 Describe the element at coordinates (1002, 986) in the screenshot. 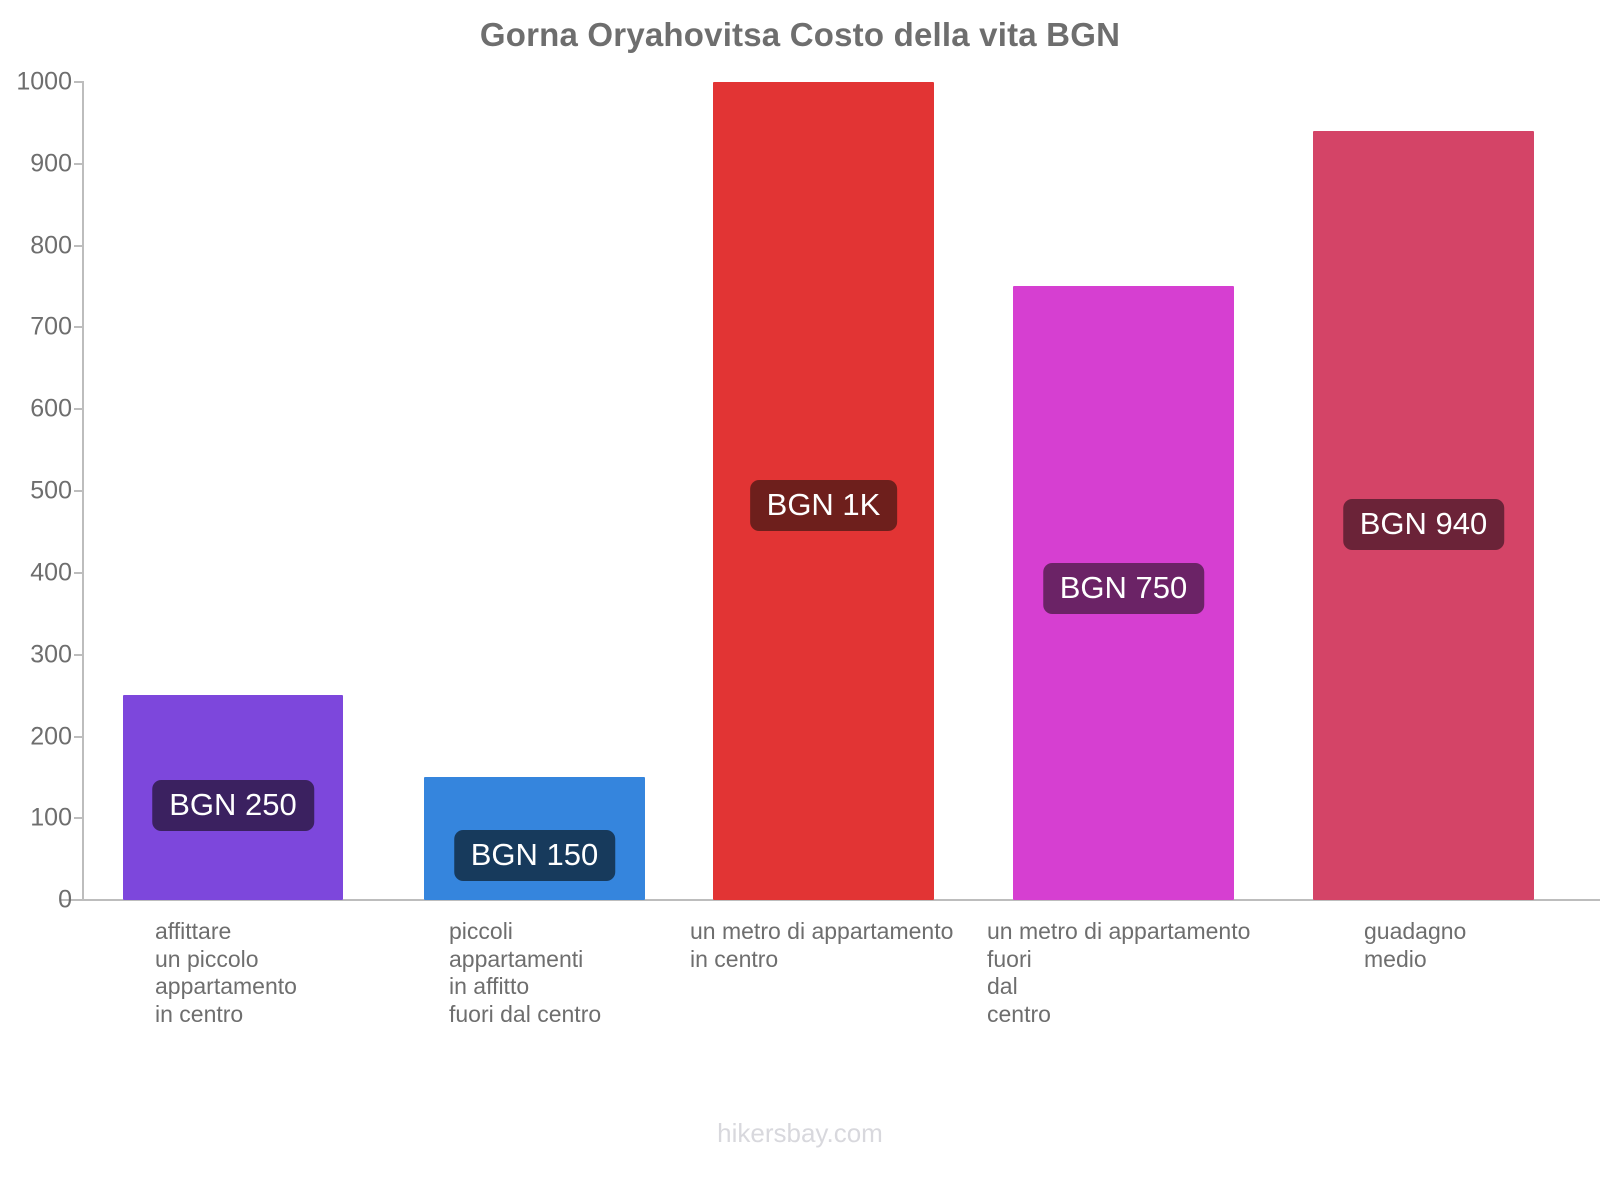

I see `x-axis-category-label-line: dal` at that location.